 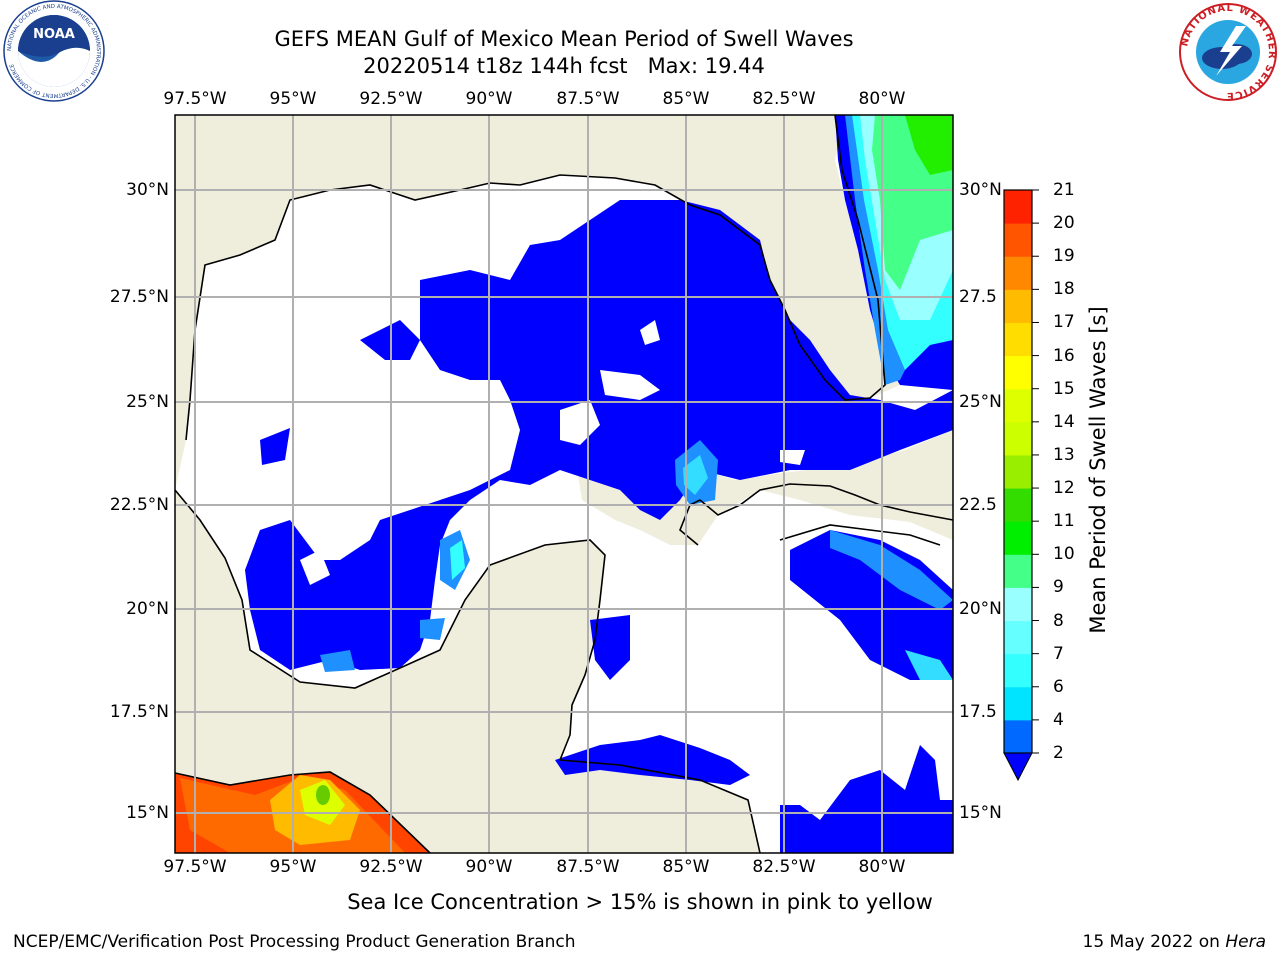 I want to click on lon-tick-bottom: 85°W, so click(x=686, y=867).